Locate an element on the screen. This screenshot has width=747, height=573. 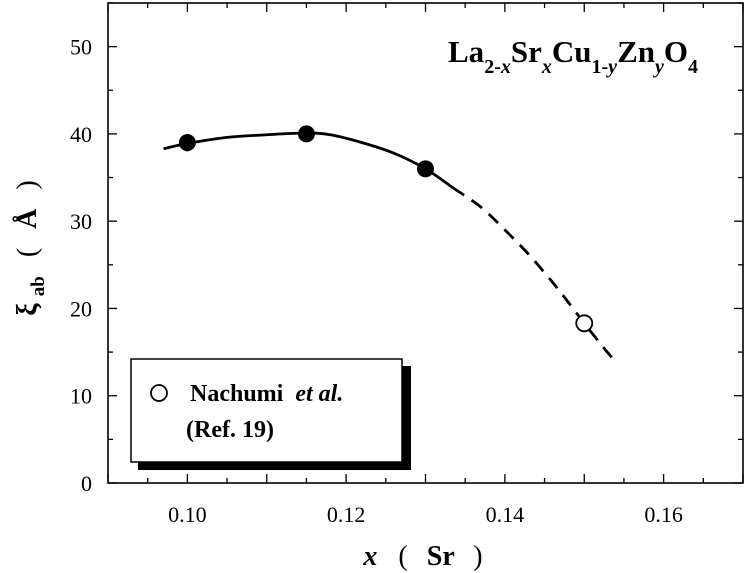
y-axis-label: ξ ab ( Å ) is located at coordinates (31, 247).